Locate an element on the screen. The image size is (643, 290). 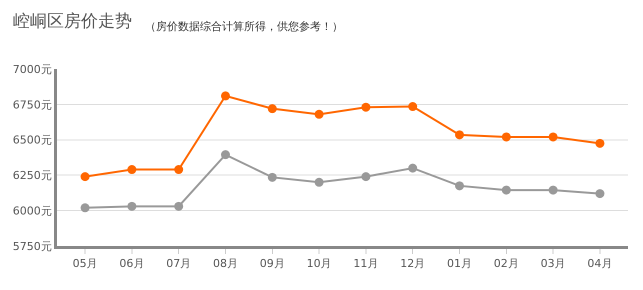
y-tick-label: 6750元 is located at coordinates (32, 105).